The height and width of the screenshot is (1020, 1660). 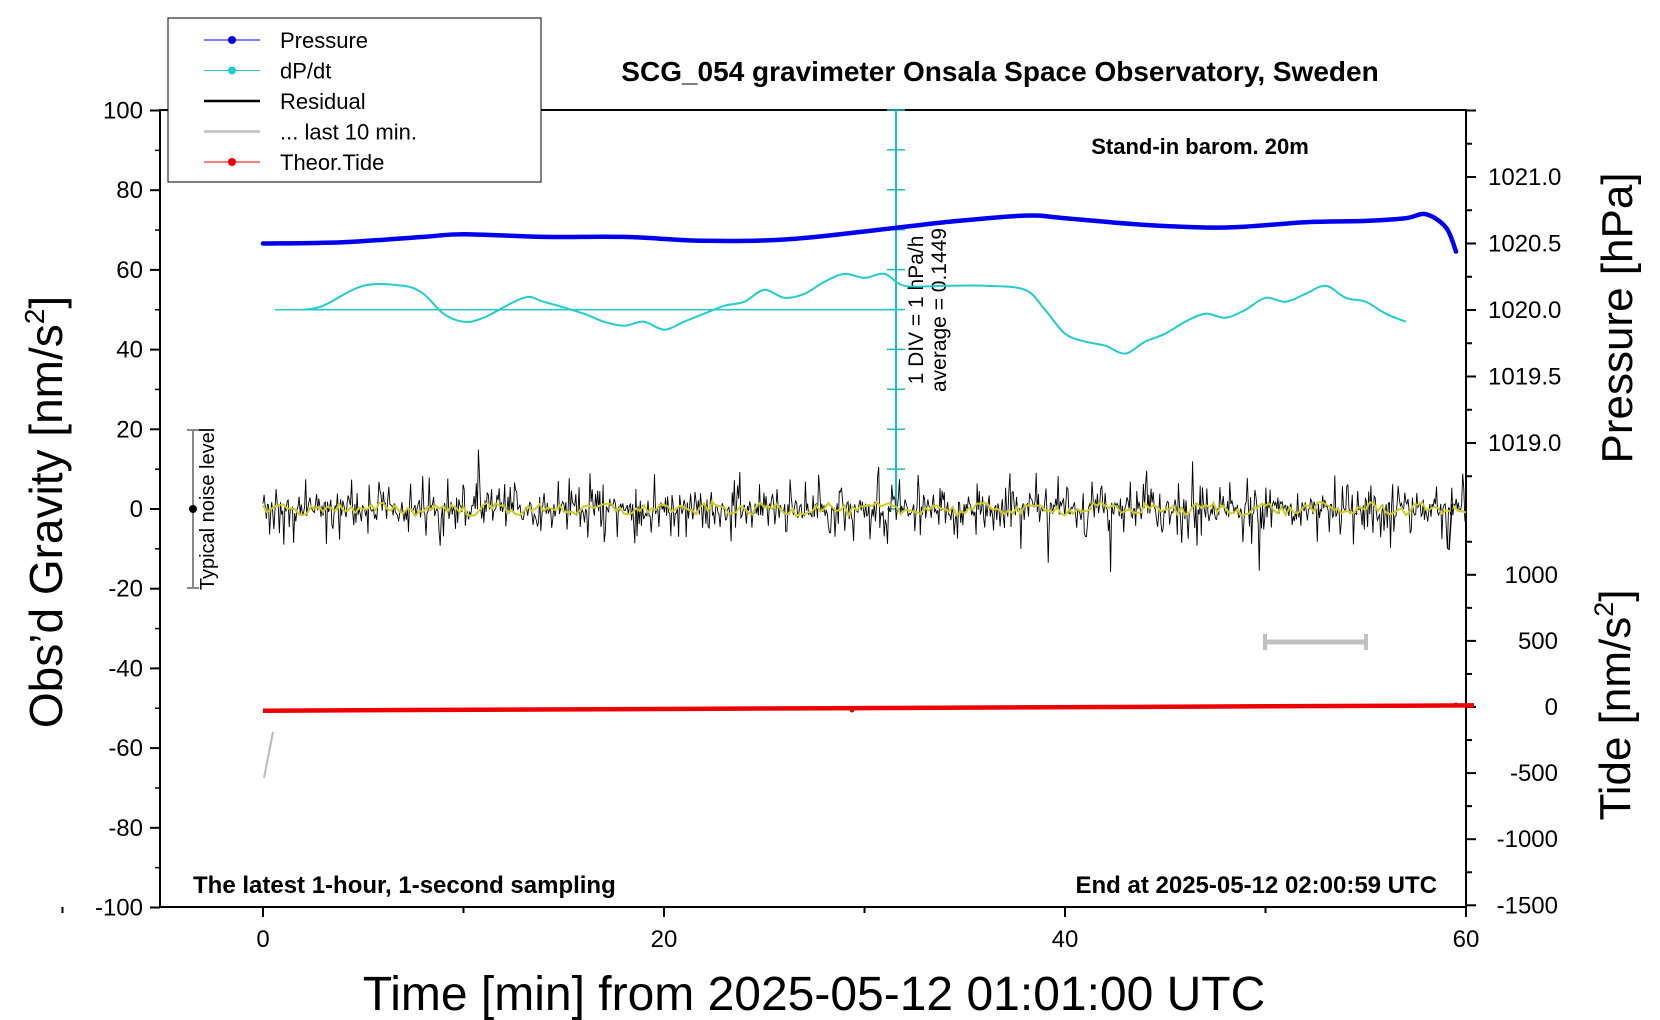 I want to click on legend-item: ... last 10 min., so click(x=310, y=132).